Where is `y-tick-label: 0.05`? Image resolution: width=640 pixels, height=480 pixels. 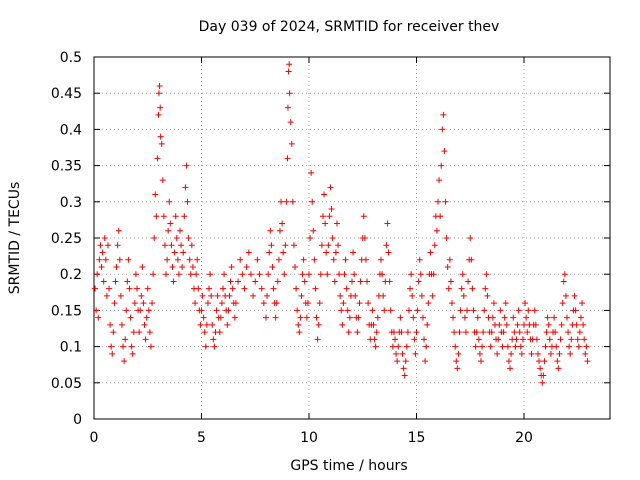 y-tick-label: 0.05 is located at coordinates (66, 384).